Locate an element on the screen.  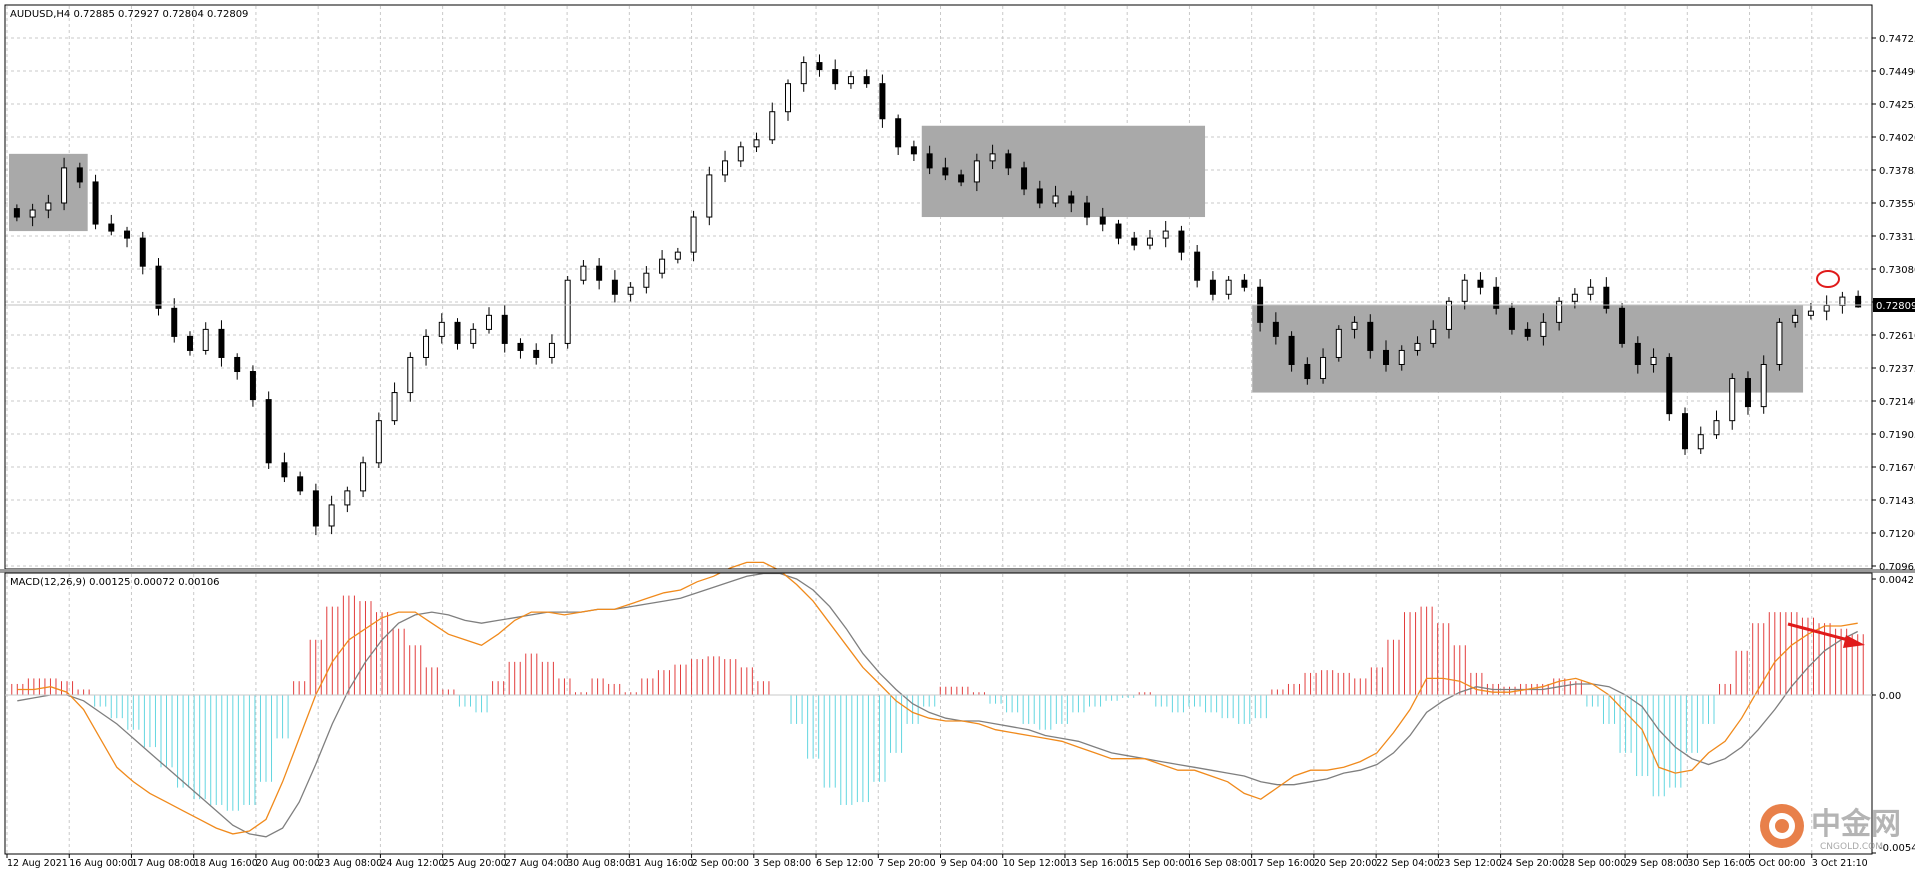
macd-tick-label: -0.00546 is located at coordinates (1897, 848).